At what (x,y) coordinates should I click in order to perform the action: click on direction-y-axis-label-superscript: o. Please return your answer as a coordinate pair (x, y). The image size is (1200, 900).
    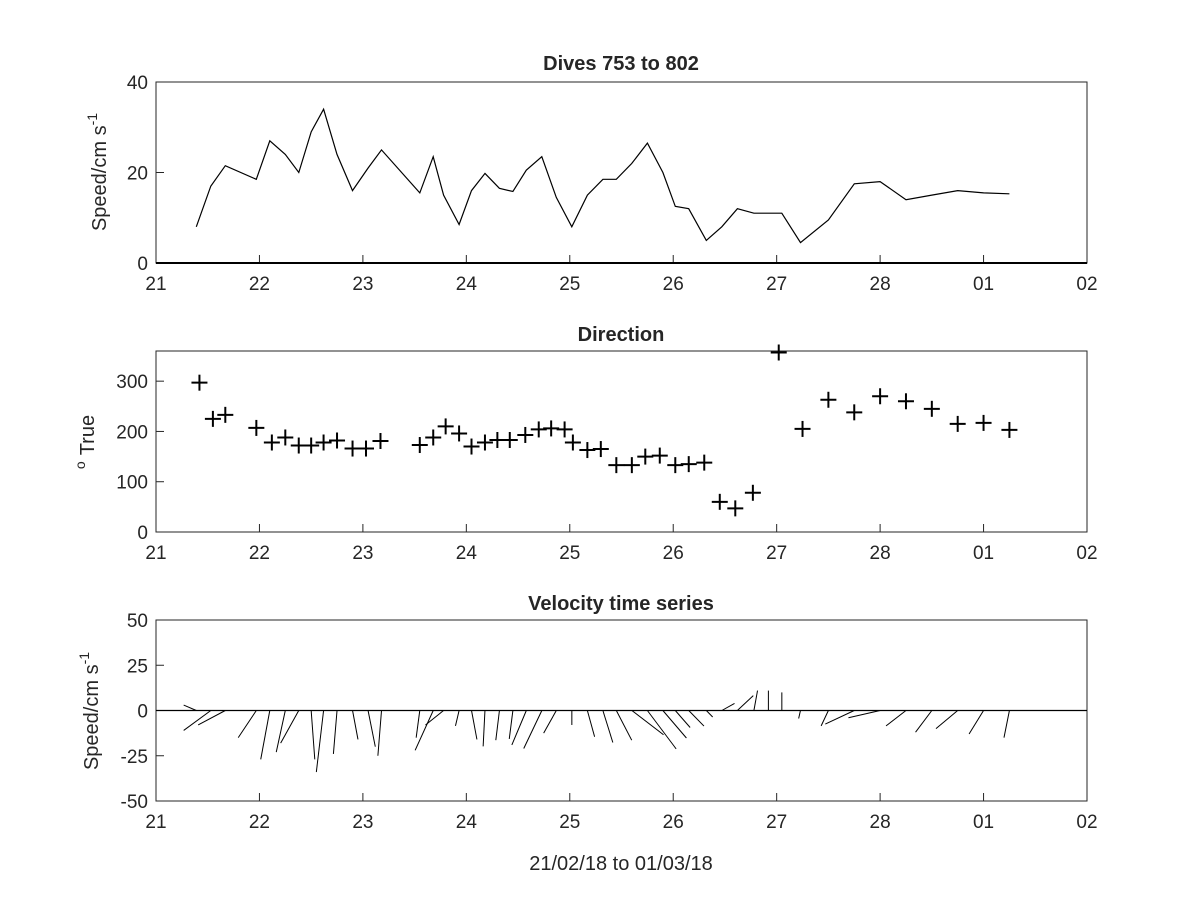
    Looking at the image, I should click on (80, 465).